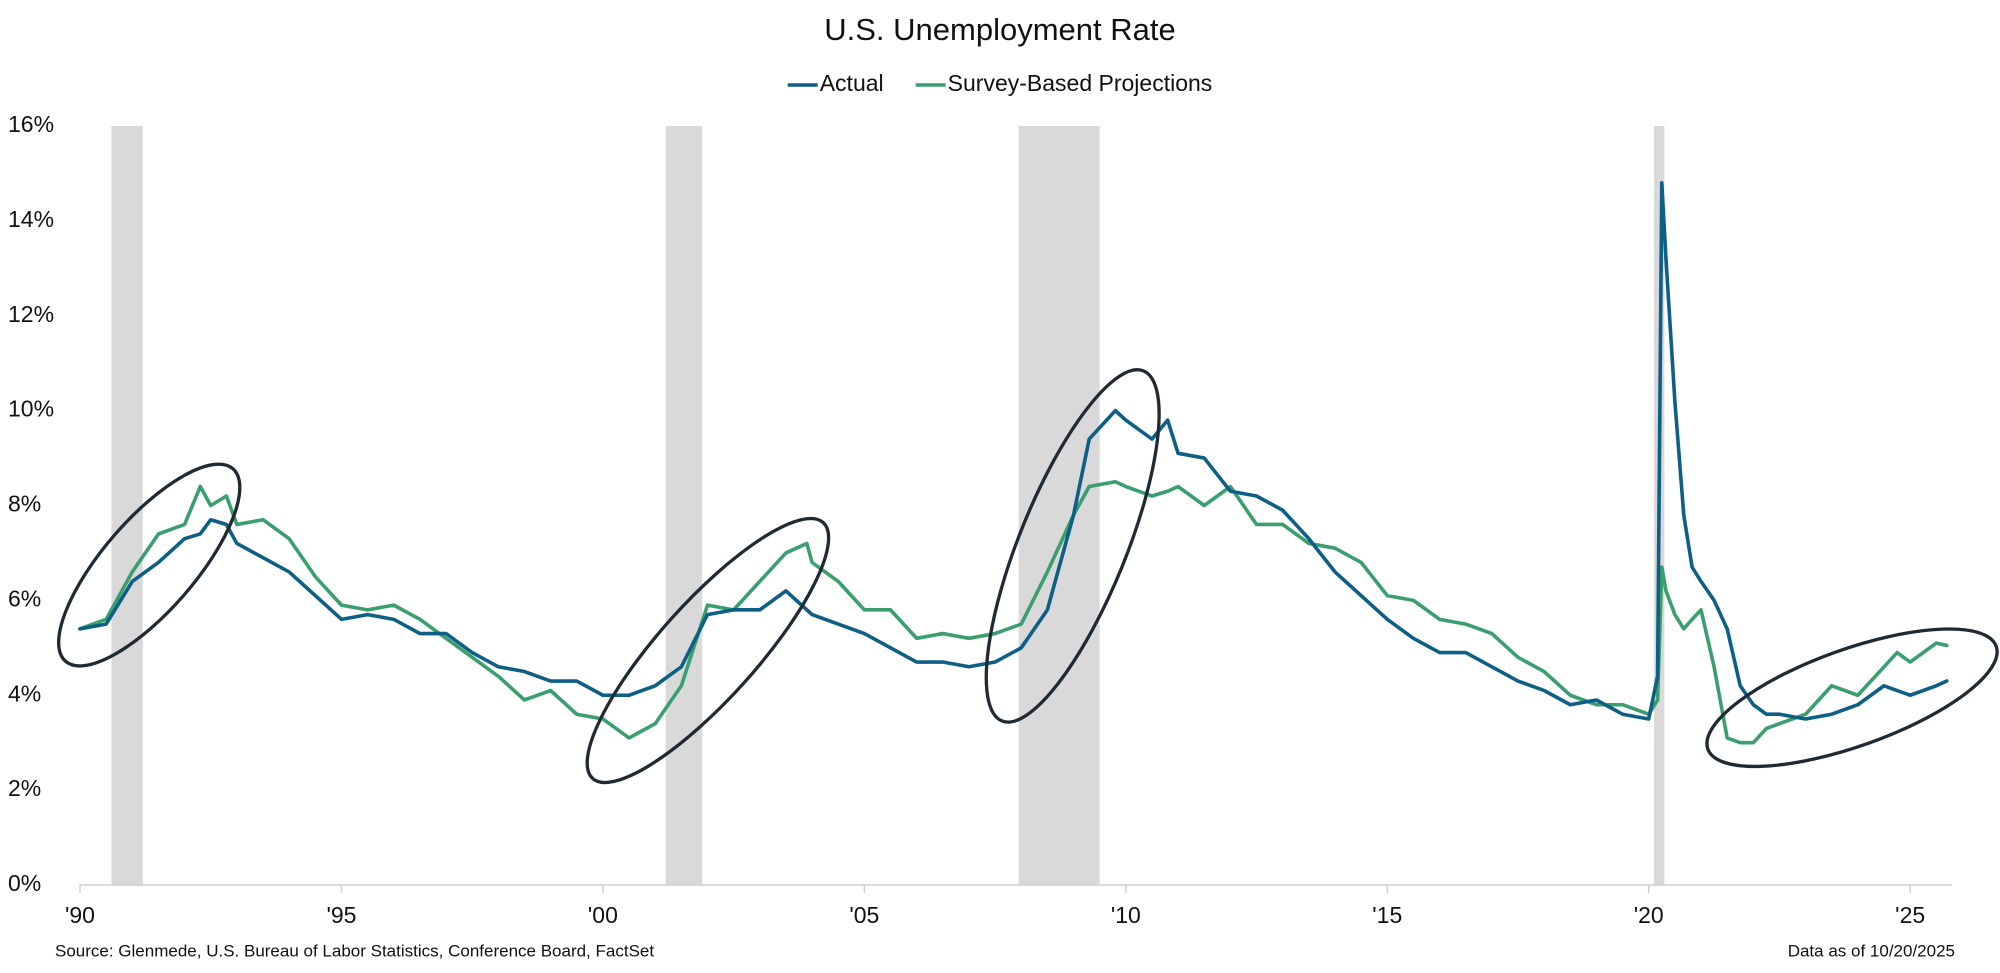 Image resolution: width=2000 pixels, height=973 pixels. What do you see at coordinates (1387, 915) in the screenshot?
I see `x-tick-label: '15` at bounding box center [1387, 915].